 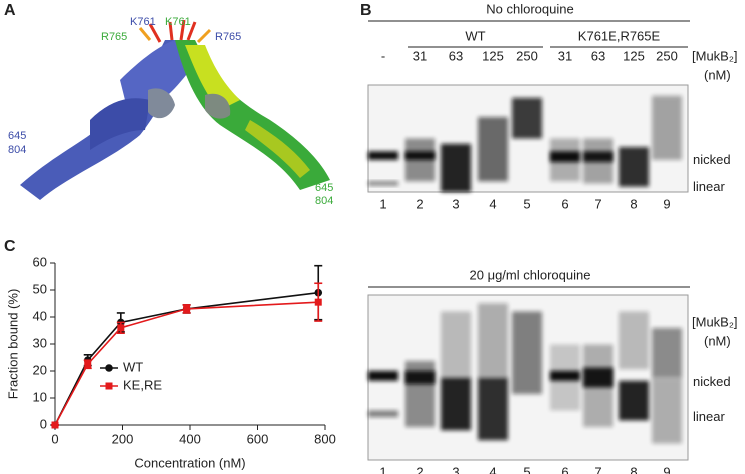 I want to click on group-label: K761E,R765E, so click(x=619, y=35).